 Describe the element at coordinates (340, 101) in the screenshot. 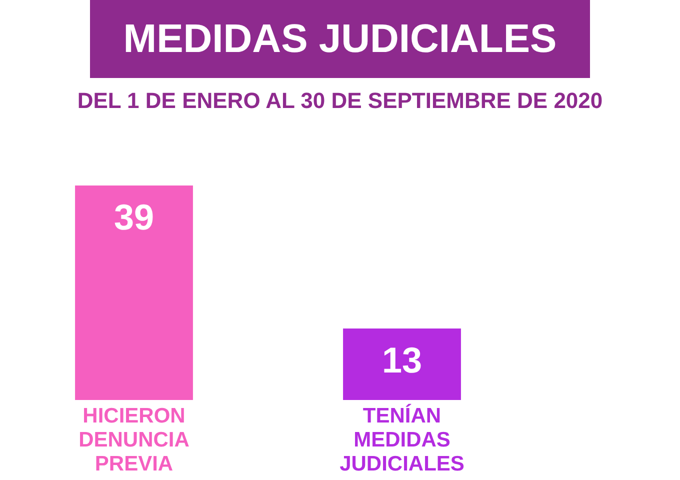

I see `chart-subtitle: DEL 1 DE ENERO AL 30 DE SEPTIEMBRE DE 2020` at that location.